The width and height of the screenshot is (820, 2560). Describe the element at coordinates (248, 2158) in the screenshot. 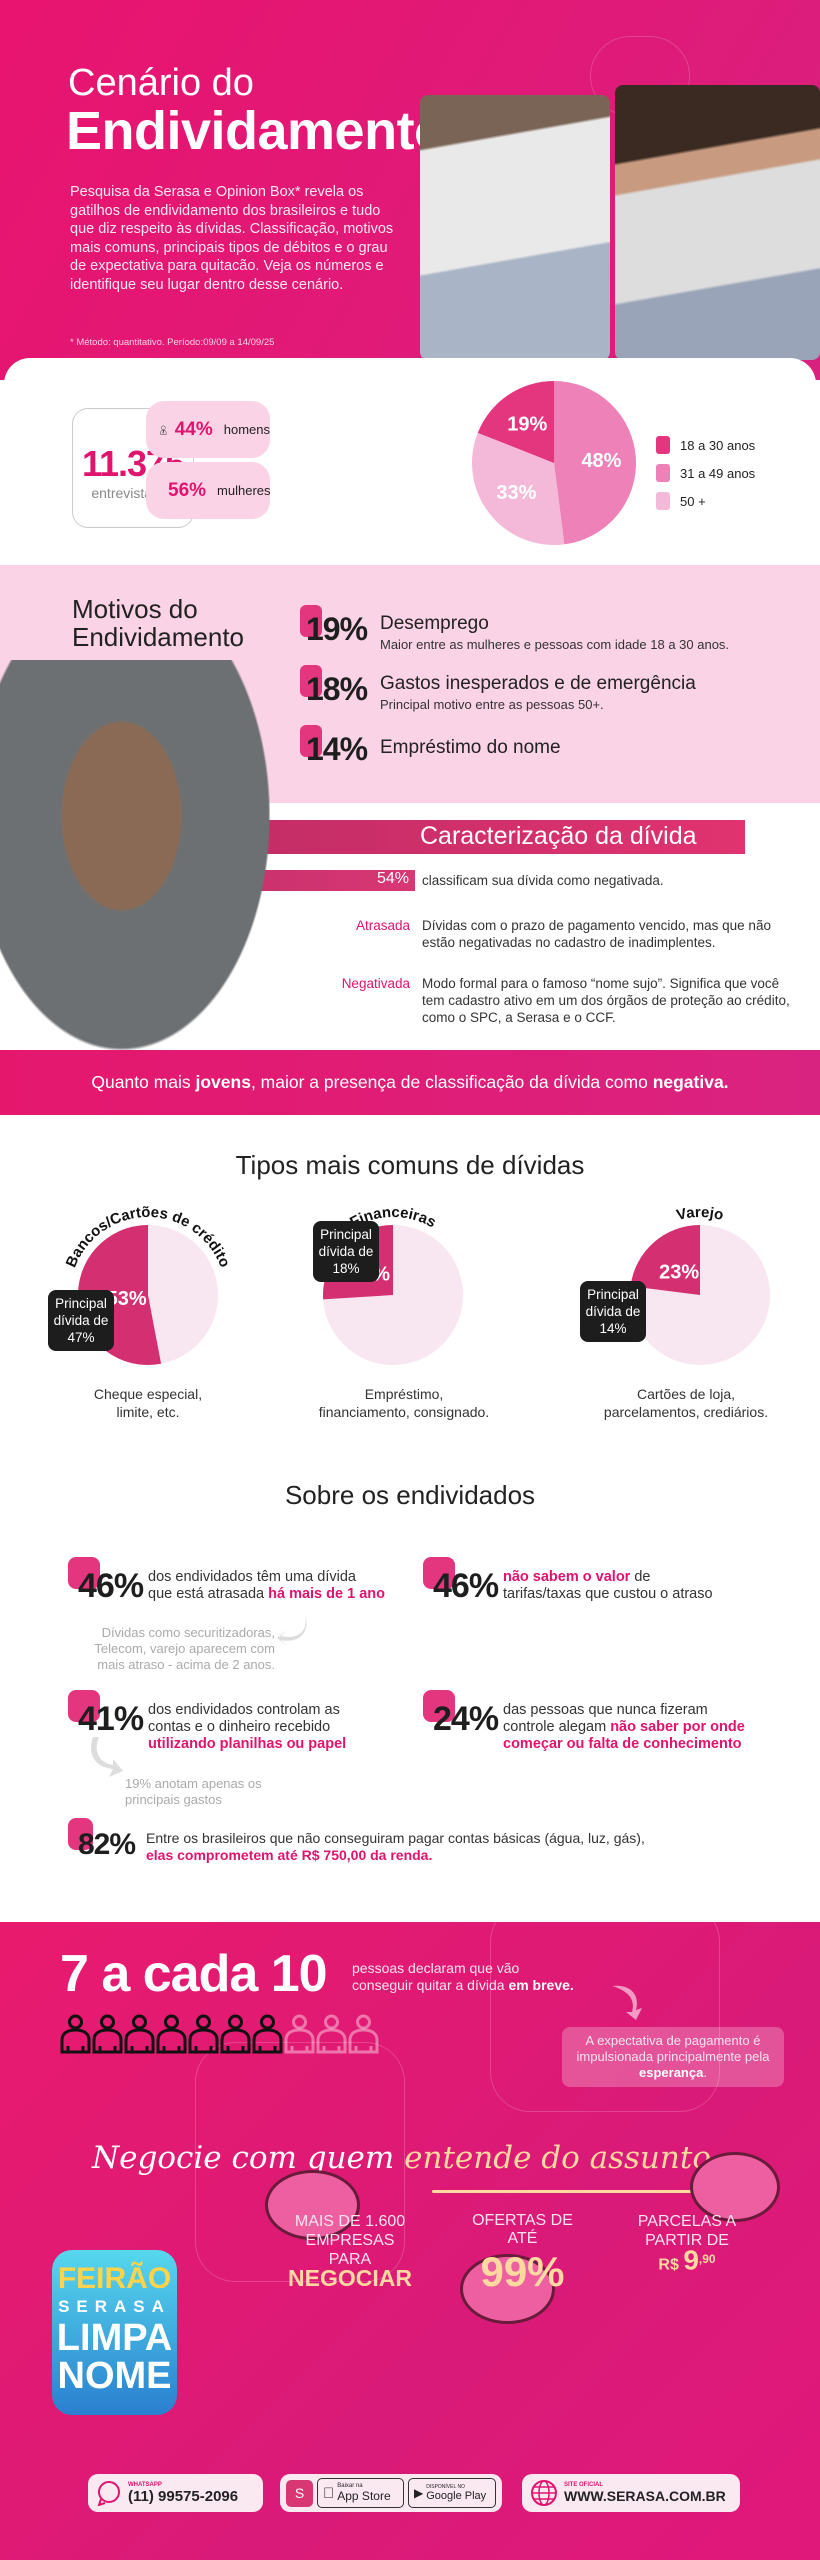

I see `slogan-text: Negocie com quem` at that location.